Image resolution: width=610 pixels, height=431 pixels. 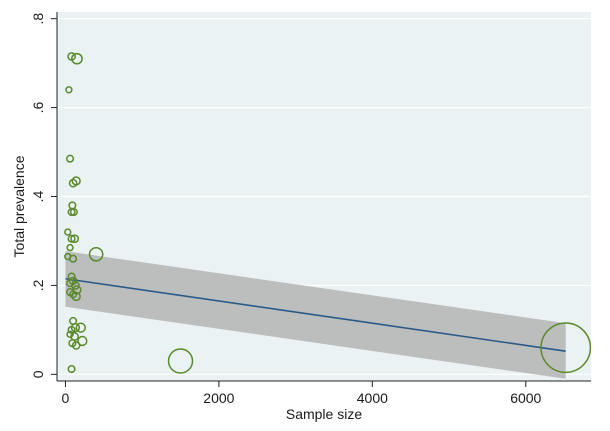 What do you see at coordinates (315, 315) in the screenshot?
I see `fitted-regression-line` at bounding box center [315, 315].